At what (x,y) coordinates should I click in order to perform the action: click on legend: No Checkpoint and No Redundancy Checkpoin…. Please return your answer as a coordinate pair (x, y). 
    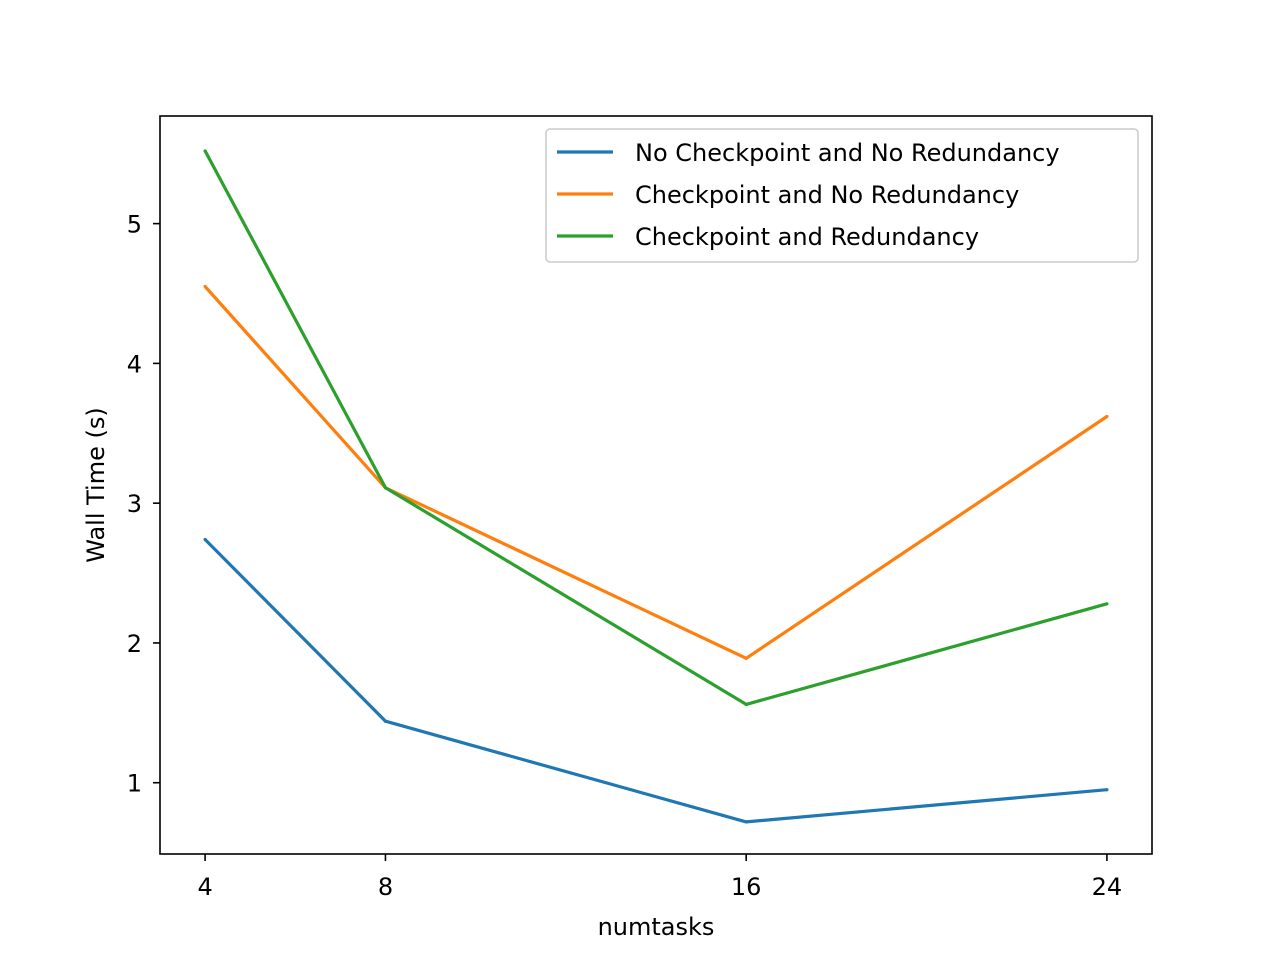
    Looking at the image, I should click on (842, 195).